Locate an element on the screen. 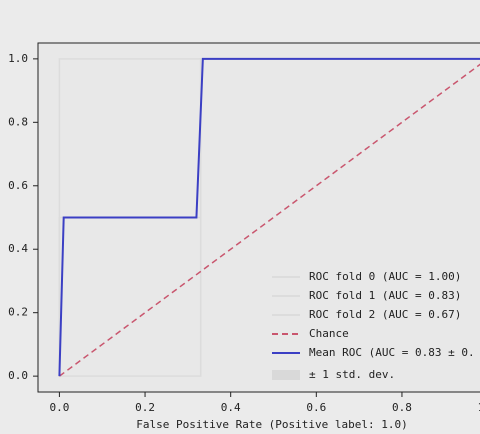  legend-label: ROC fold 1 (AUC = 0.83) is located at coordinates (385, 295).